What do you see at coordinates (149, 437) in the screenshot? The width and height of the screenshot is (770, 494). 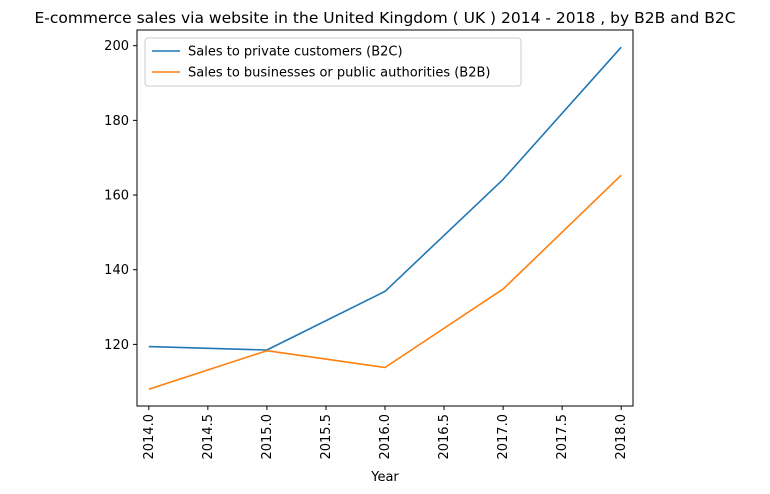 I see `x-tick-label: 2014.0` at bounding box center [149, 437].